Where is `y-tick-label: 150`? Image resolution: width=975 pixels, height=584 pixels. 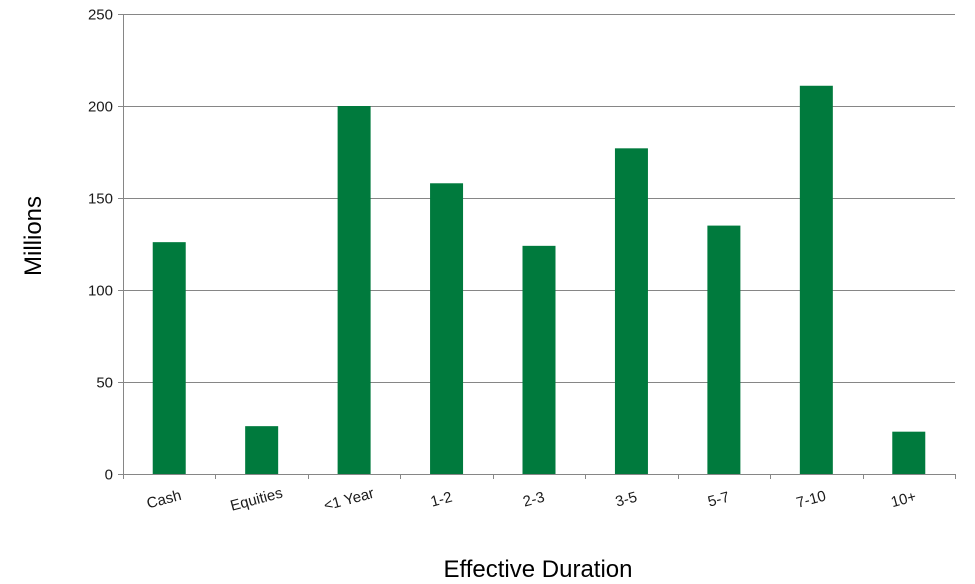
y-tick-label: 150 is located at coordinates (100, 199).